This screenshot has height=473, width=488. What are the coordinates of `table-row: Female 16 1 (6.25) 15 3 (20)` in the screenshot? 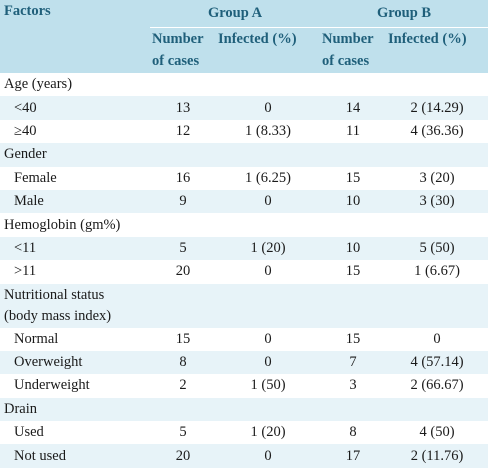 It's located at (244, 178).